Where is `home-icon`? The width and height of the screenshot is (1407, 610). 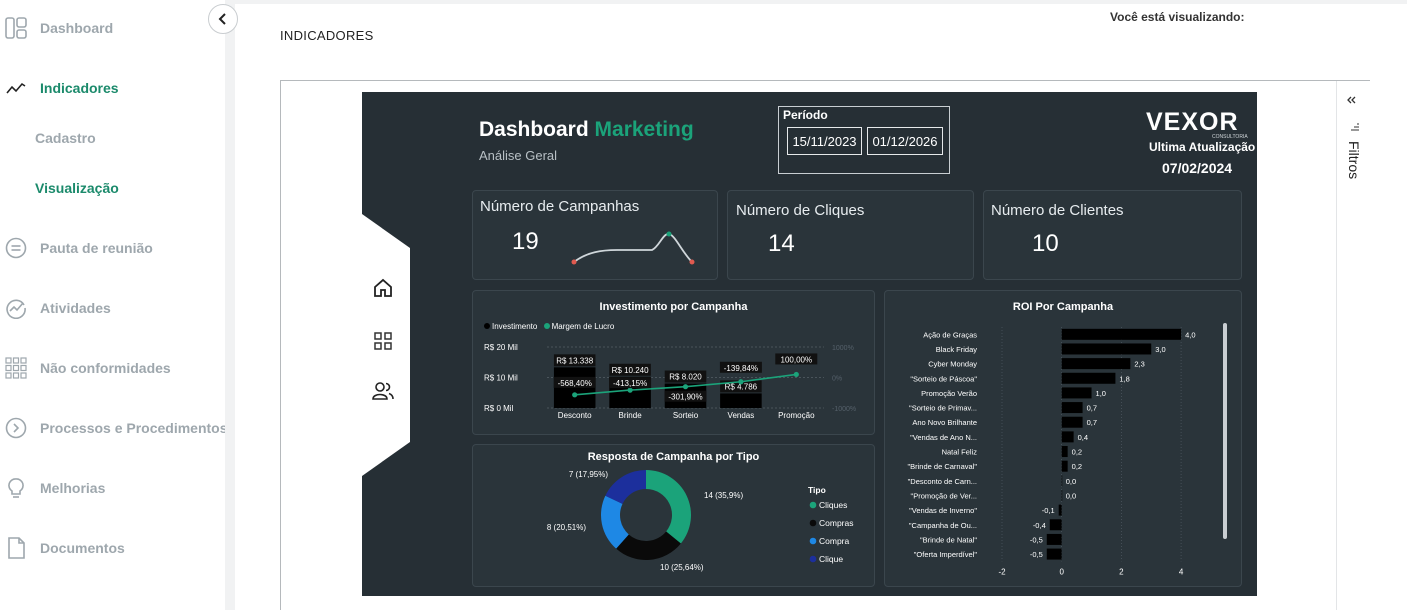
home-icon is located at coordinates (383, 288).